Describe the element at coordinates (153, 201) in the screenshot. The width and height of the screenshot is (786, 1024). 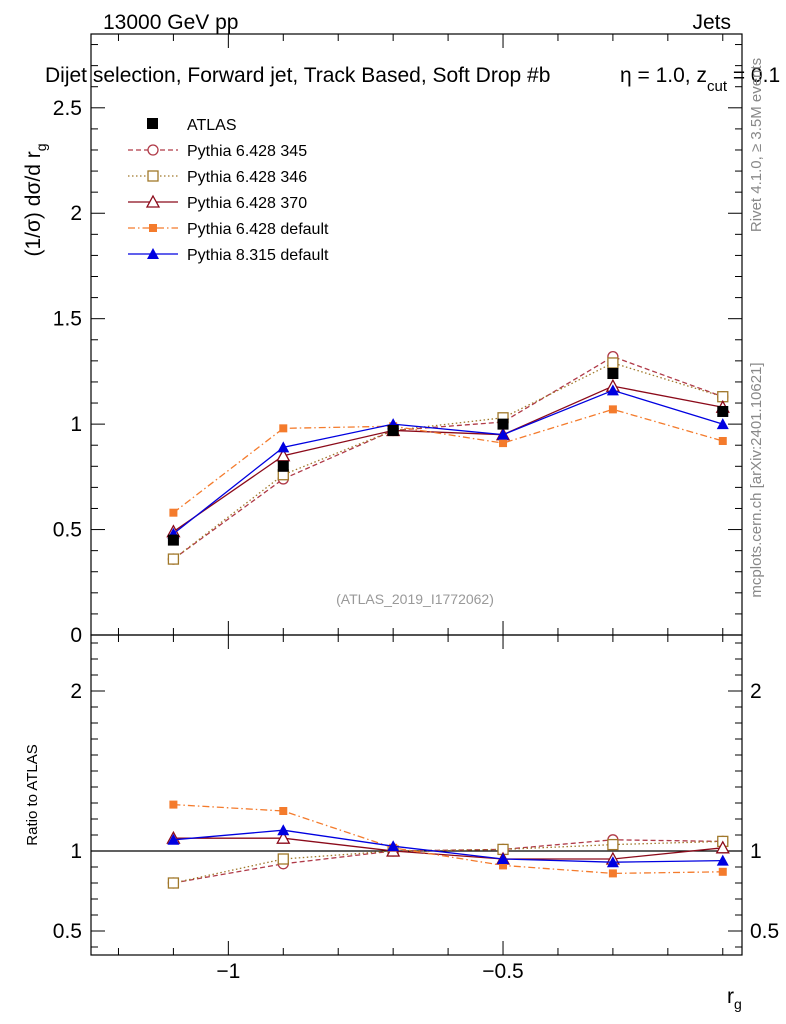
I see `legend-p370-marker` at that location.